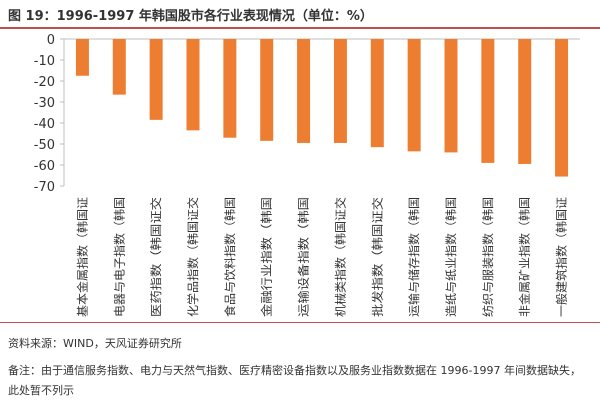  I want to click on x-category-label: 机械类指数（韩国证交, so click(340, 256).